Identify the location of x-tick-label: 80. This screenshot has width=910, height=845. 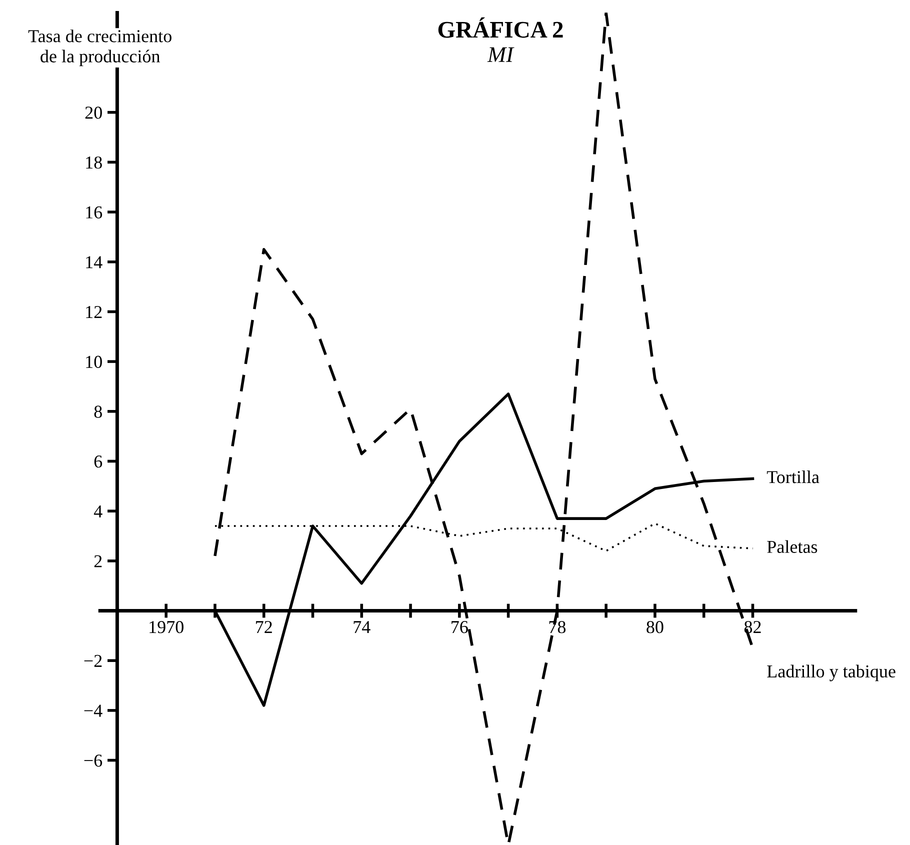
(655, 627).